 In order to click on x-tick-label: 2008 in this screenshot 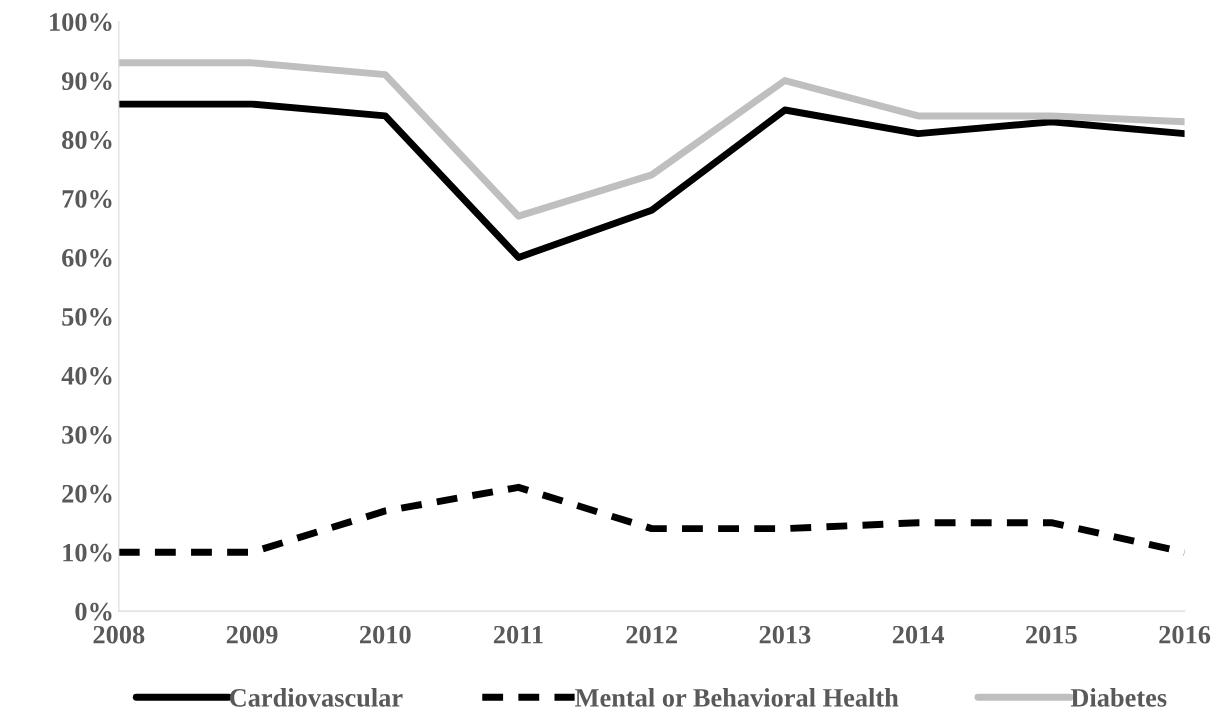, I will do `click(119, 634)`.